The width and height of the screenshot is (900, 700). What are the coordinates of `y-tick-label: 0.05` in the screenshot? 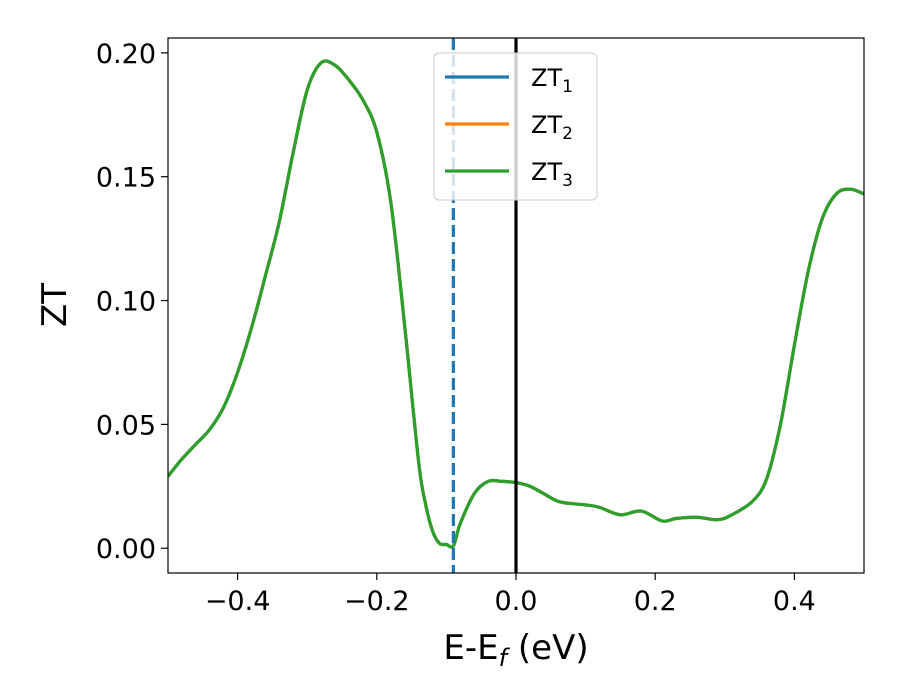 It's located at (126, 425).